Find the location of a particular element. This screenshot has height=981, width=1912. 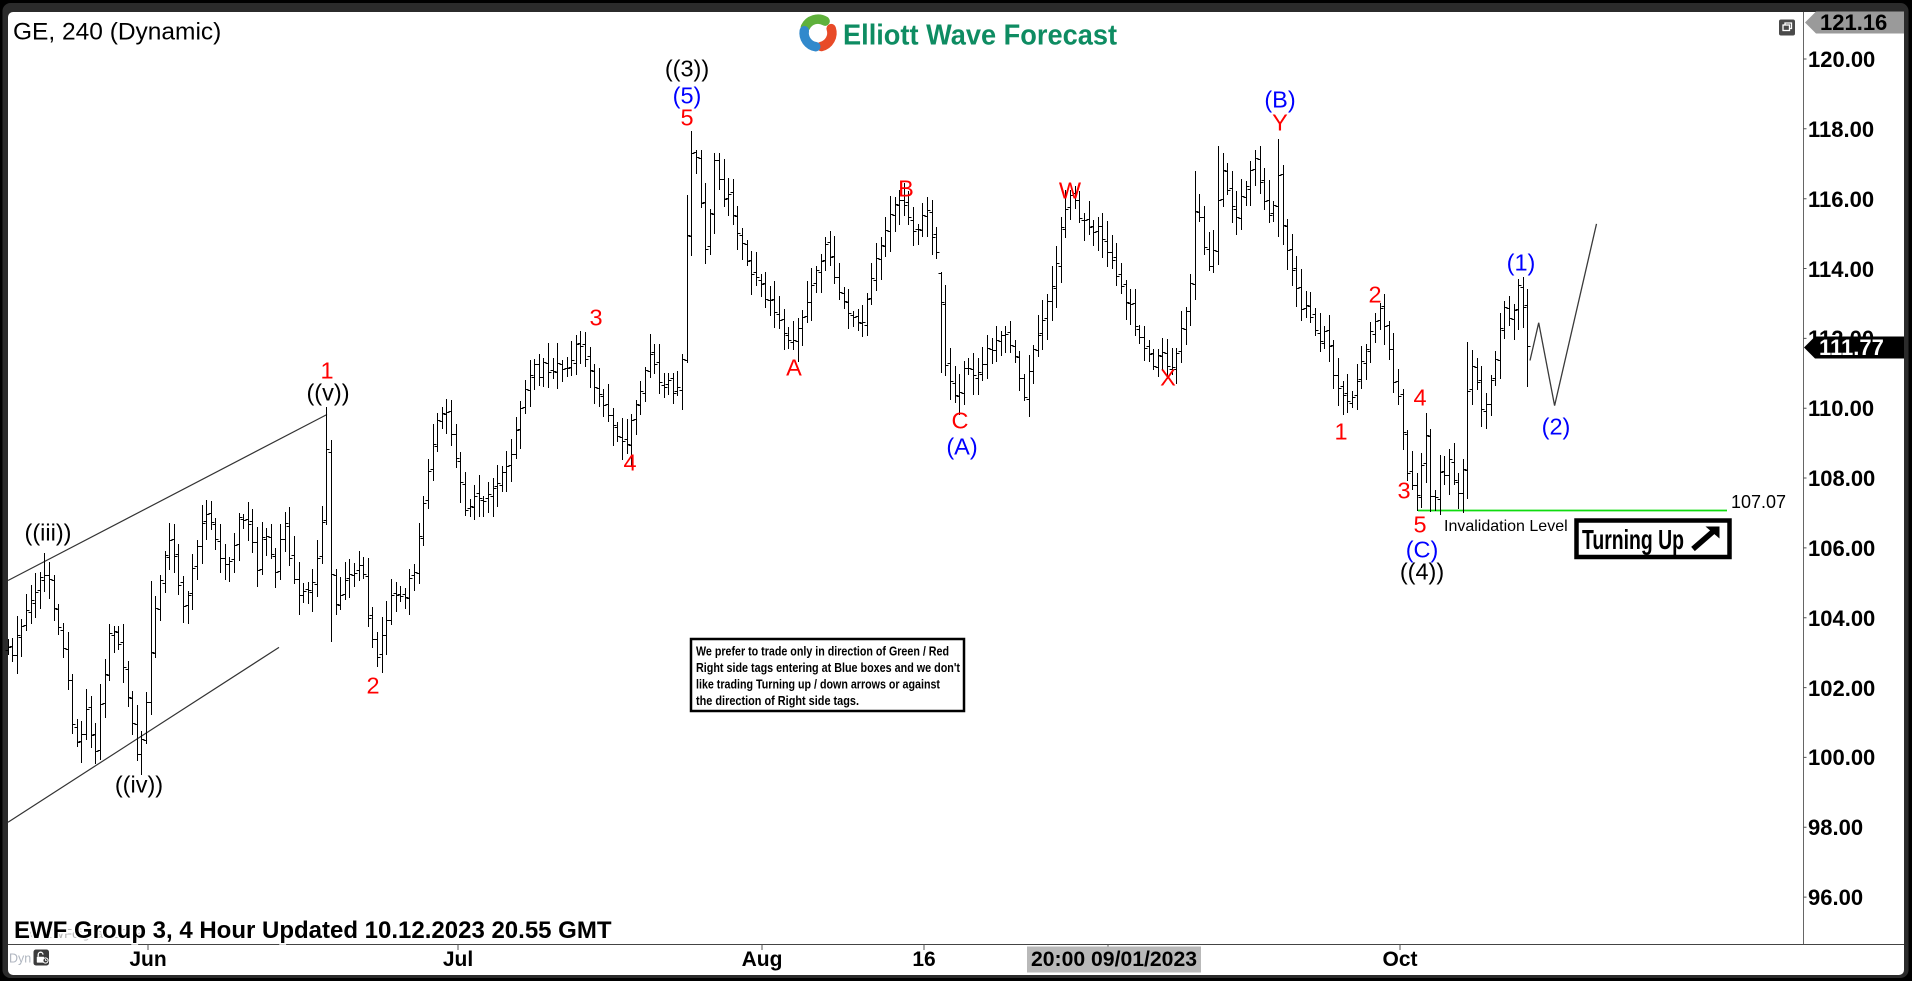

svg-text: 118.00 is located at coordinates (1841, 129).